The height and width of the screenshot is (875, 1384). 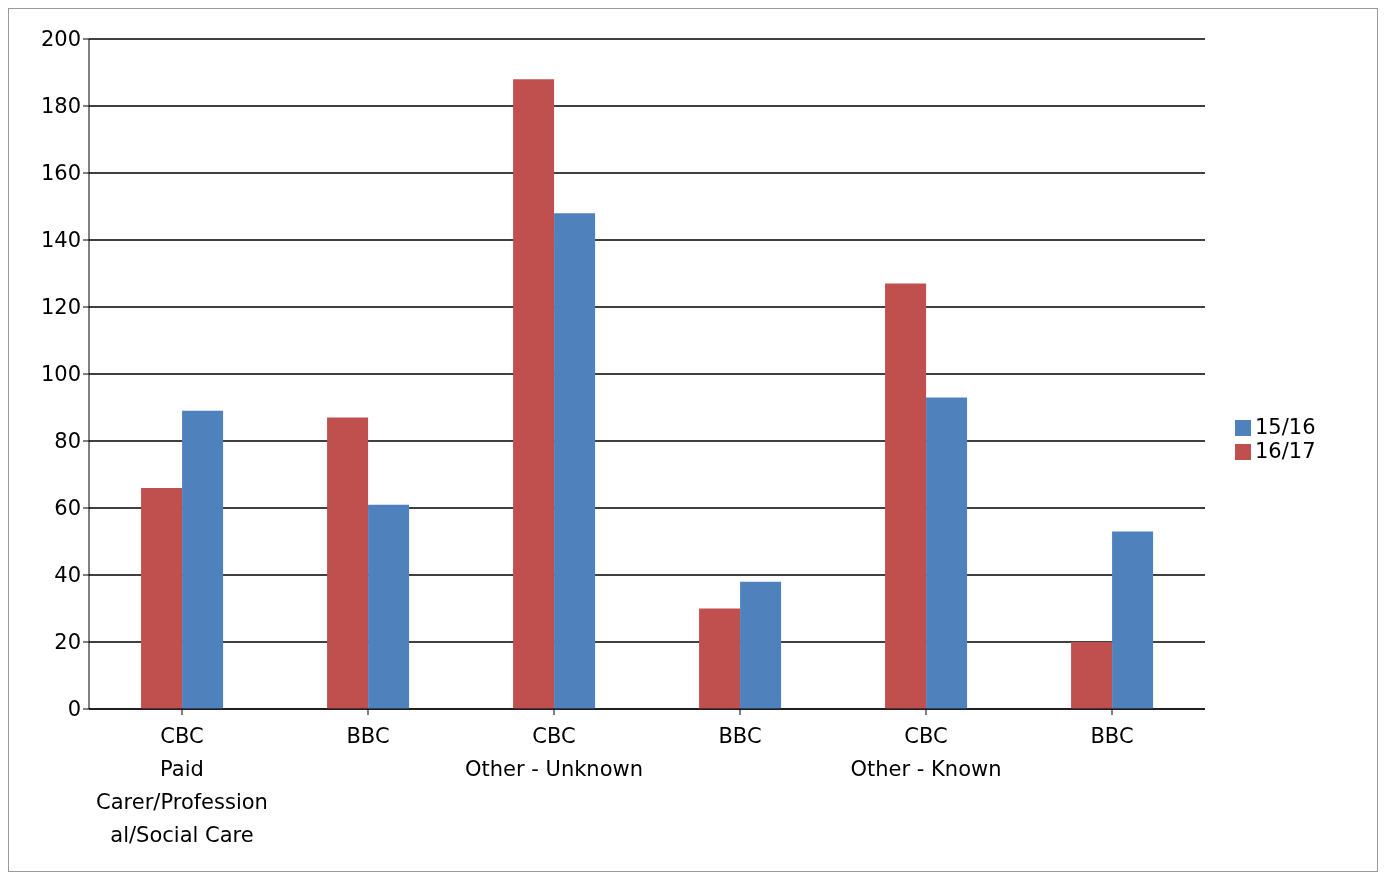 What do you see at coordinates (60, 307) in the screenshot?
I see `y-tick-label: 120` at bounding box center [60, 307].